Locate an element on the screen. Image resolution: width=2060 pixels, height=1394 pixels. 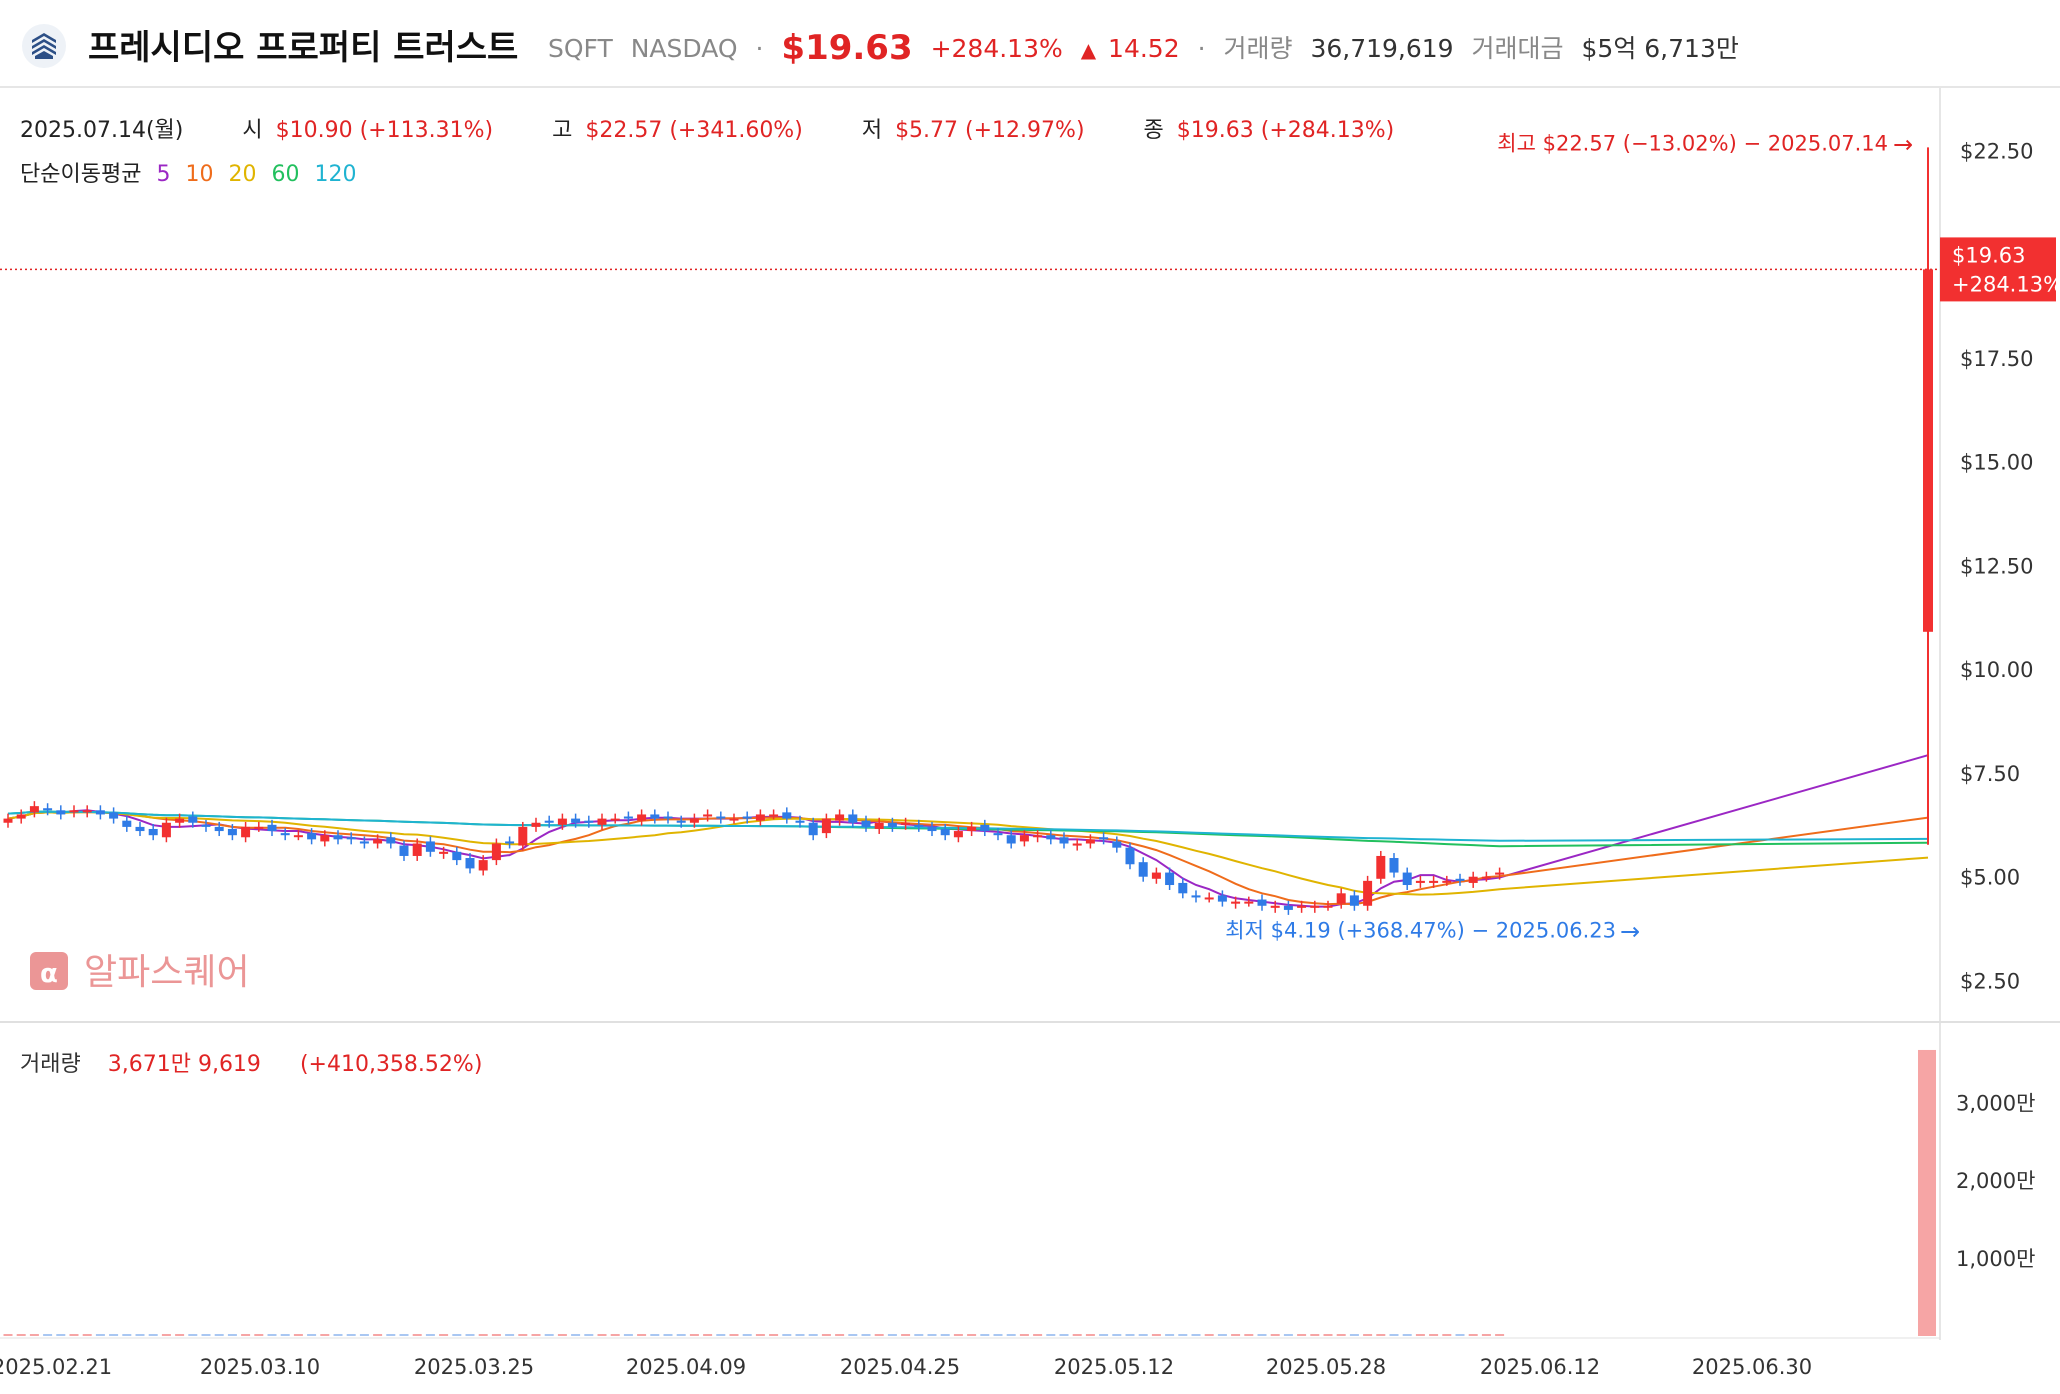
date-tick-label: 2025.05.28 is located at coordinates (1326, 1367).